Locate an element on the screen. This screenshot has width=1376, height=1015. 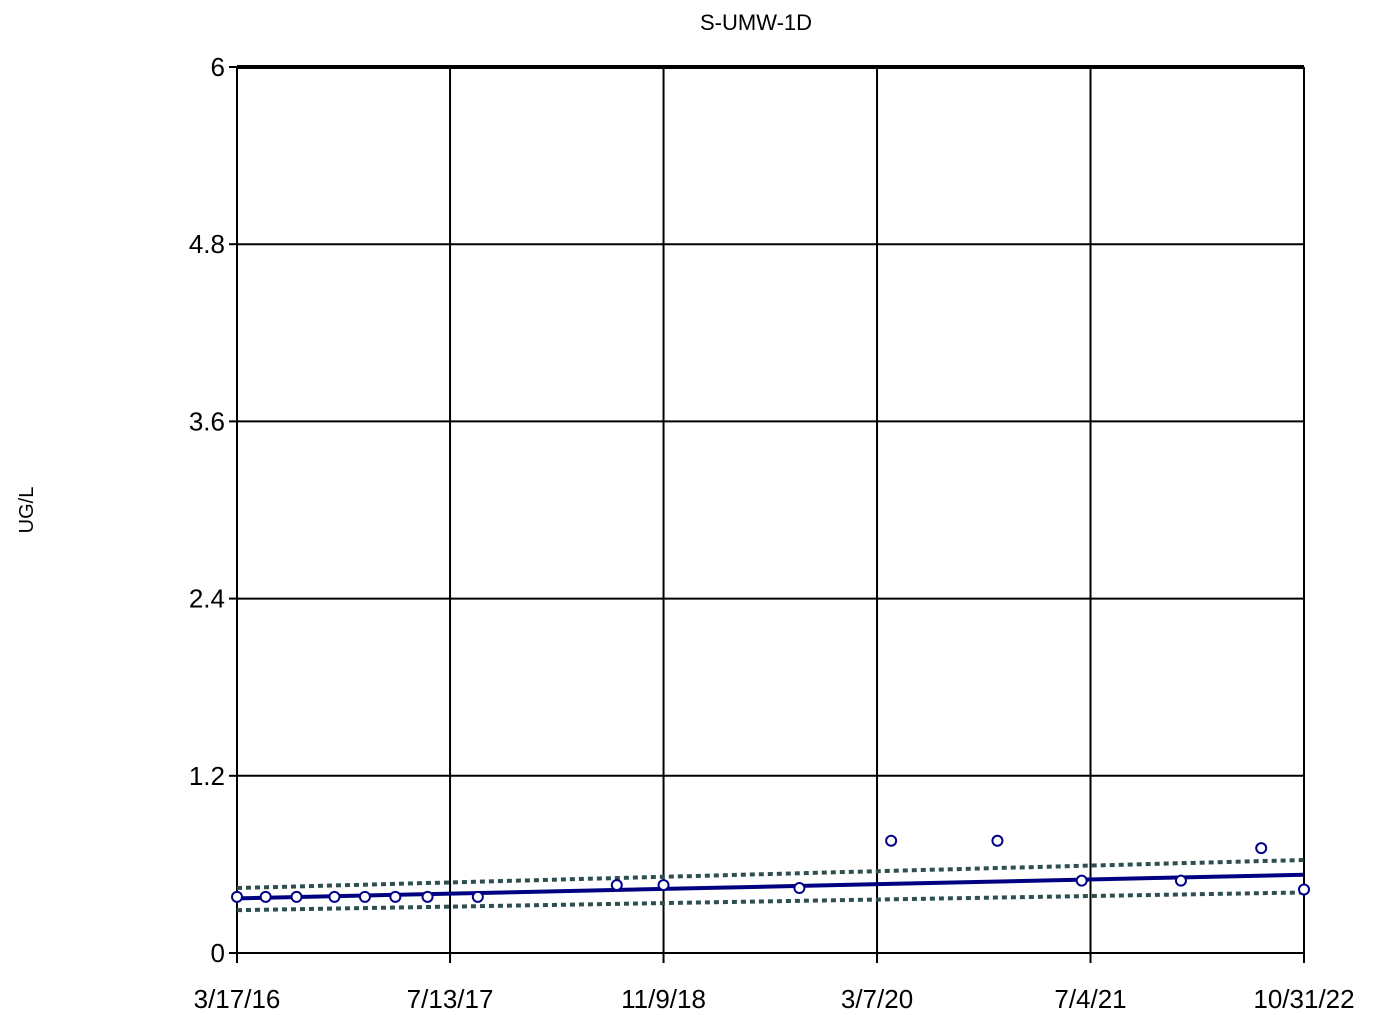
x-tick-label: 7/13/17 is located at coordinates (450, 999).